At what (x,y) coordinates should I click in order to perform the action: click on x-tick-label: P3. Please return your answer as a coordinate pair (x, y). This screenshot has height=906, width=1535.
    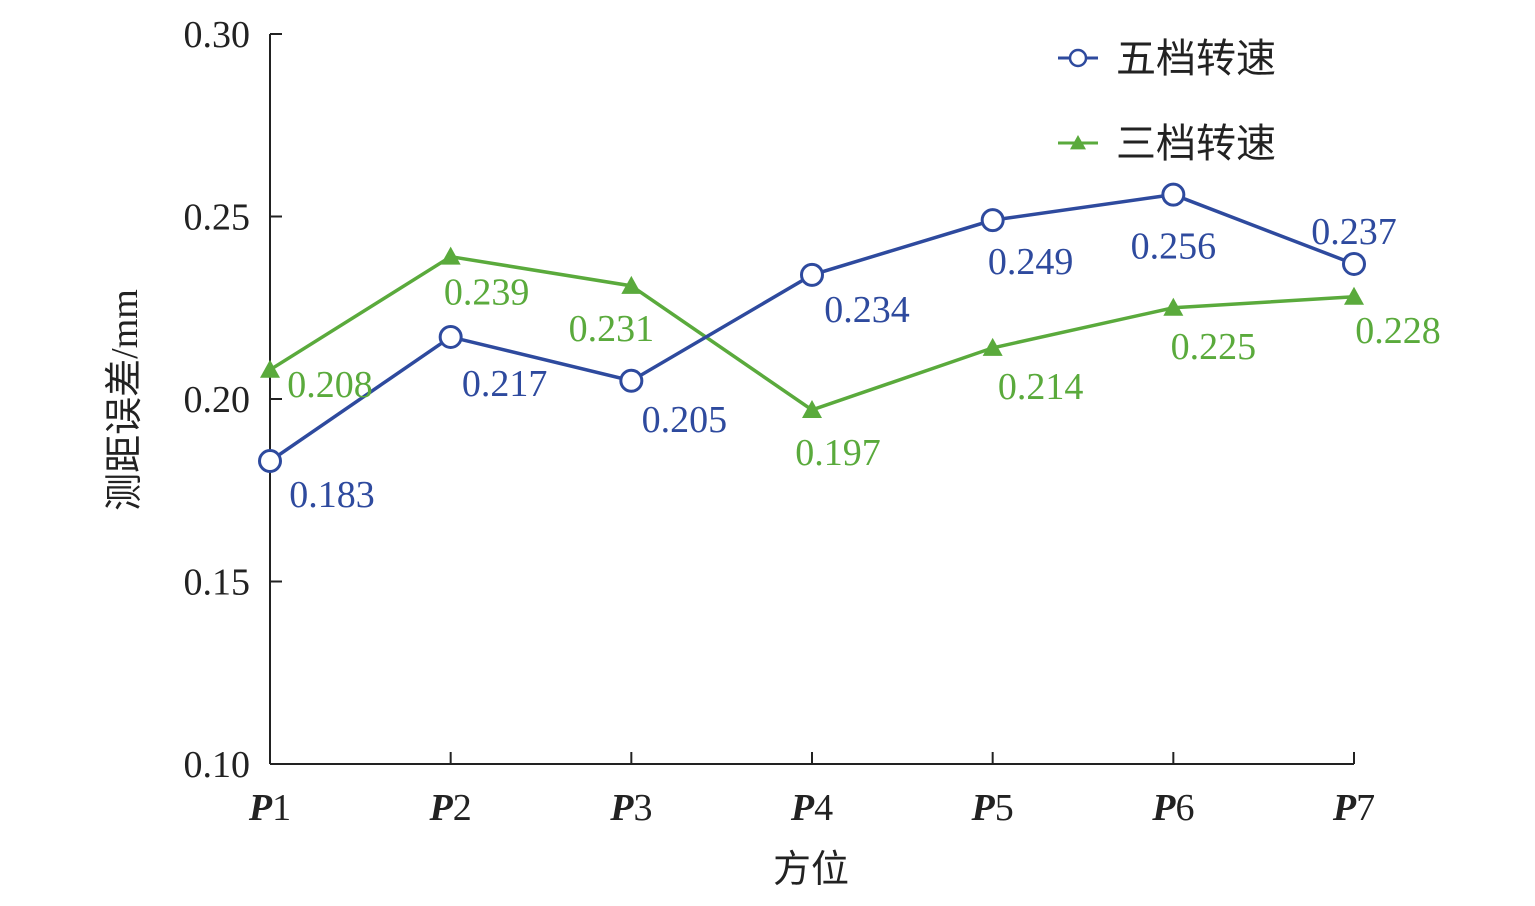
    Looking at the image, I should click on (630, 808).